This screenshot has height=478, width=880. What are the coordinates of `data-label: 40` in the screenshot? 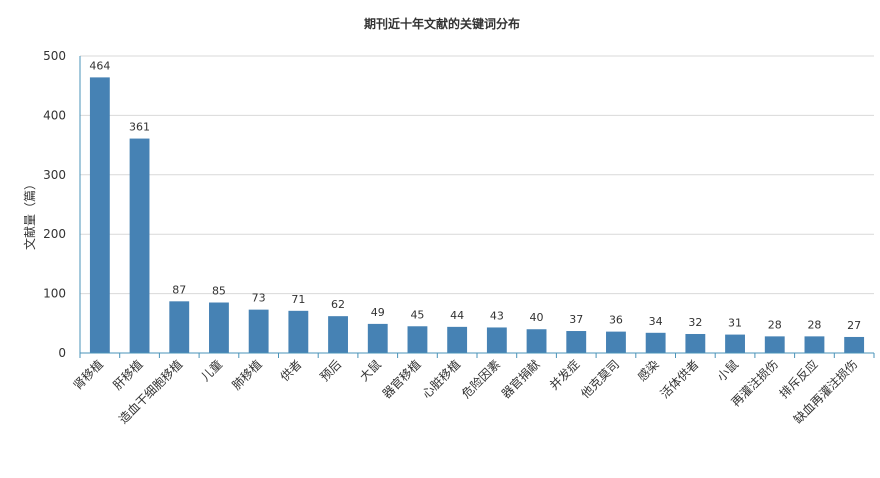 It's located at (537, 317).